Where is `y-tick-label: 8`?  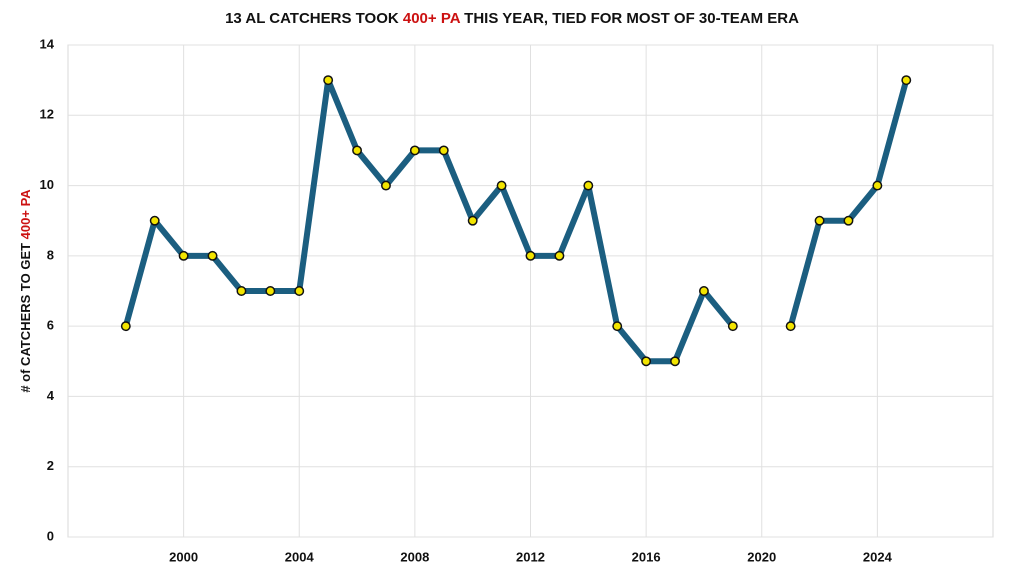
y-tick-label: 8 is located at coordinates (50, 254).